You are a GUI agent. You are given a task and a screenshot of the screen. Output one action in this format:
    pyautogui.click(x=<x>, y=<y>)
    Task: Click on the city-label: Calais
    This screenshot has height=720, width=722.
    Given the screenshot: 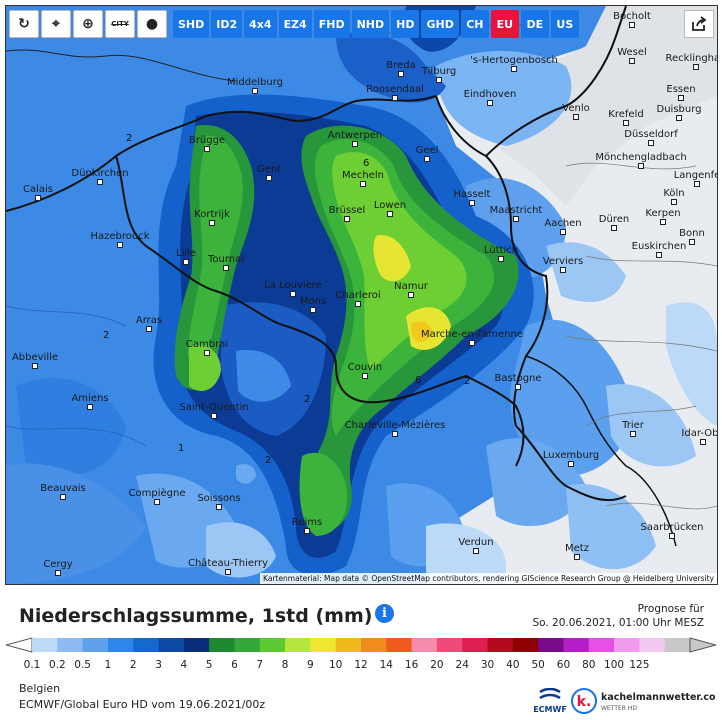 What is the action you would take?
    pyautogui.click(x=38, y=189)
    